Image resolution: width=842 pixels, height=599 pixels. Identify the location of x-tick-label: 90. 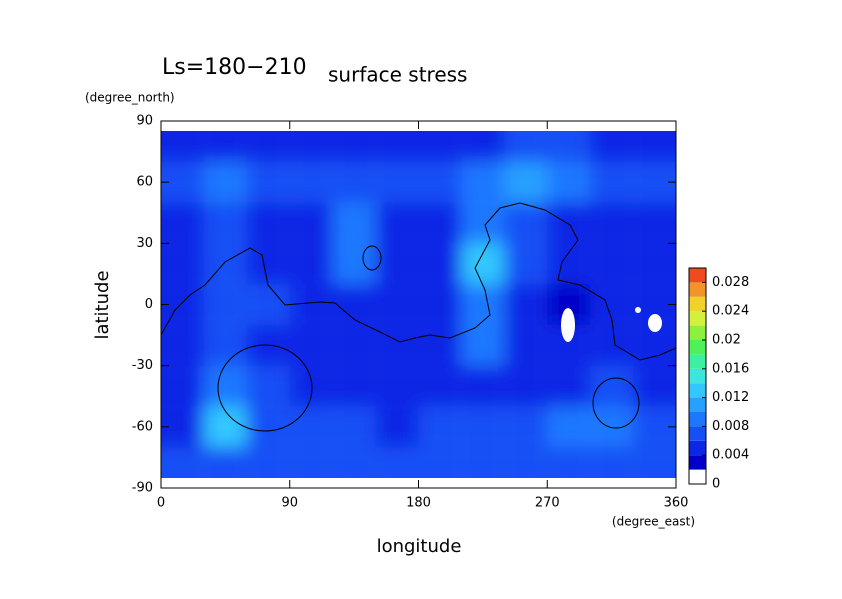
(289, 503).